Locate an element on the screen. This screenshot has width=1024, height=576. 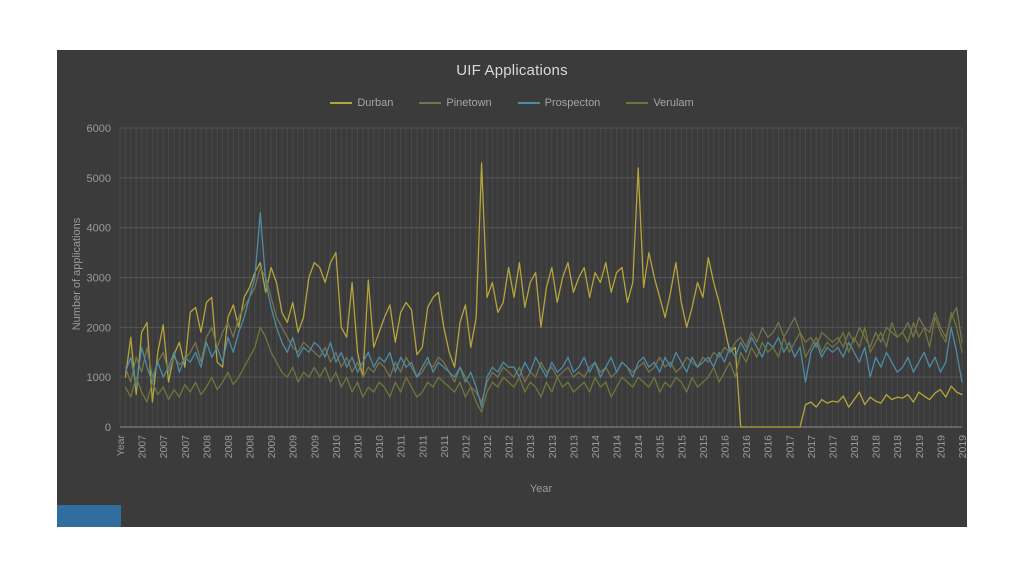
chart-legend: Durban Pinetown Prospecton Verulam is located at coordinates (512, 103).